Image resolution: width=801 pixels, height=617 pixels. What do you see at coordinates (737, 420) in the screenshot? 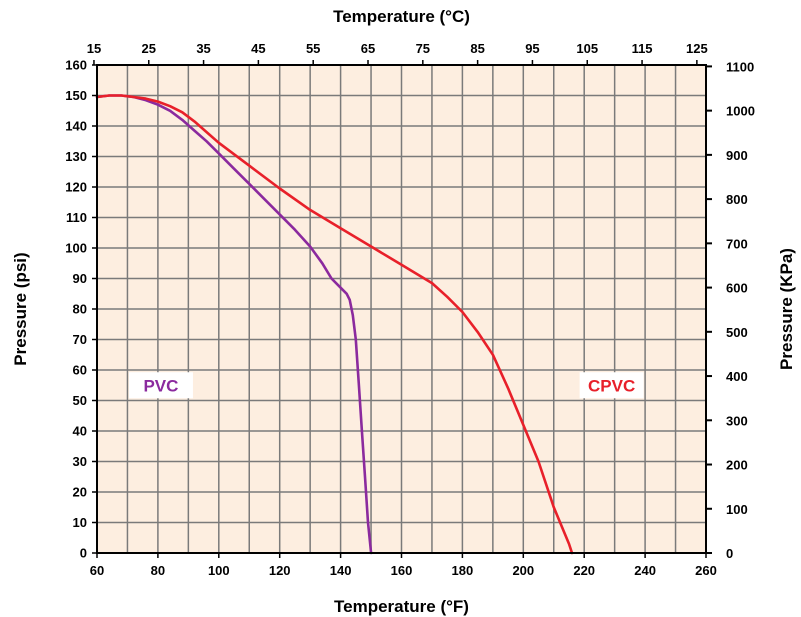
I see `y-tick-label-right: 300` at bounding box center [737, 420].